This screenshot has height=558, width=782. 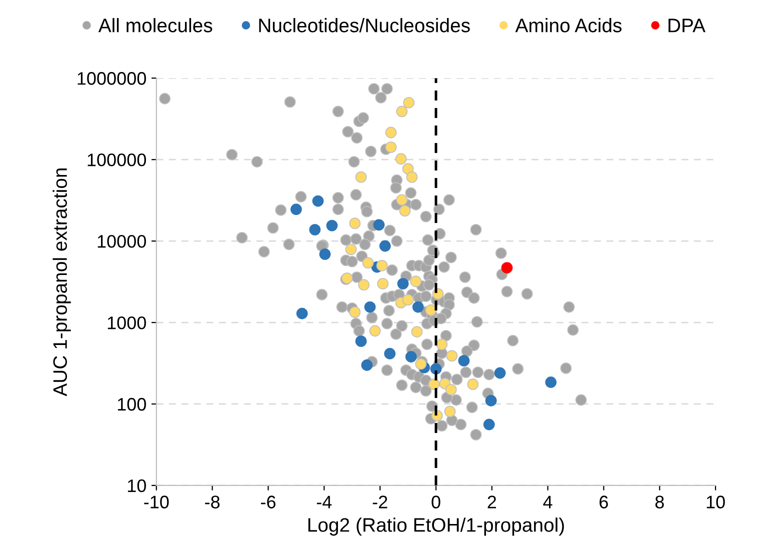 I want to click on x-tick-label: 0, so click(x=436, y=502).